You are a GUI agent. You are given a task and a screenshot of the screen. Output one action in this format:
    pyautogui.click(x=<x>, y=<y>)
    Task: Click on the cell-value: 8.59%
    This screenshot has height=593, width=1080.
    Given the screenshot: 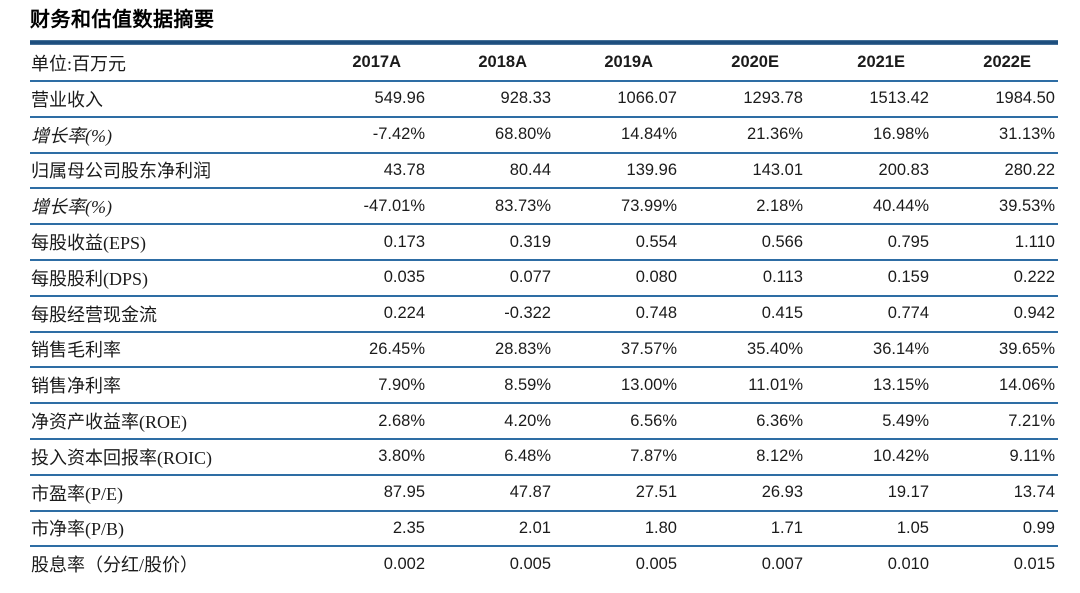 What is the action you would take?
    pyautogui.click(x=491, y=386)
    